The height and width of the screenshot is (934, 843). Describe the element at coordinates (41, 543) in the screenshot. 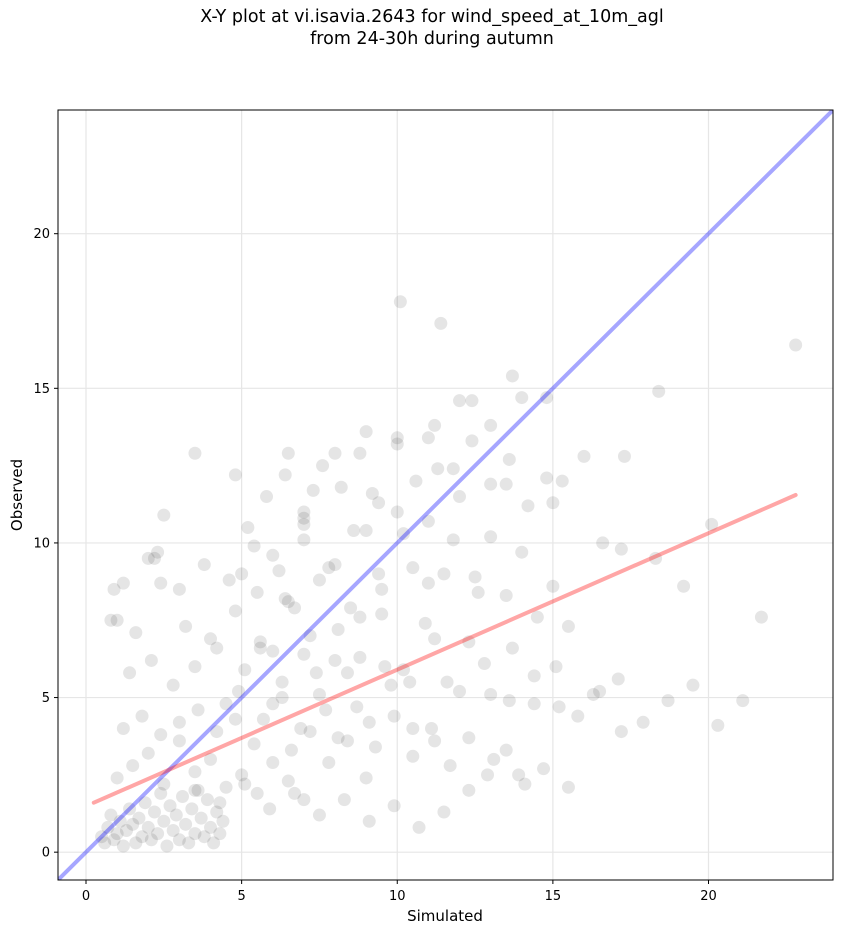

I see `y-tick-label-2: 10` at that location.